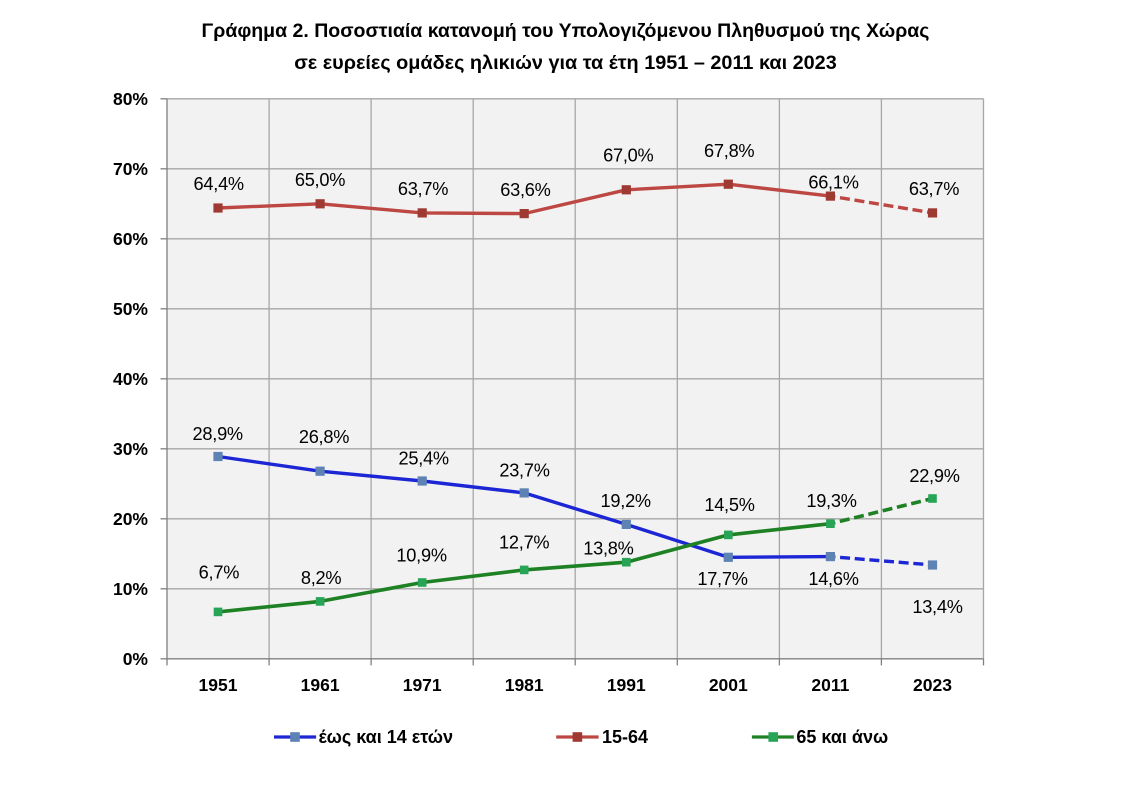 This screenshot has height=794, width=1123. Describe the element at coordinates (625, 737) in the screenshot. I see `svg-text: 15-64` at that location.